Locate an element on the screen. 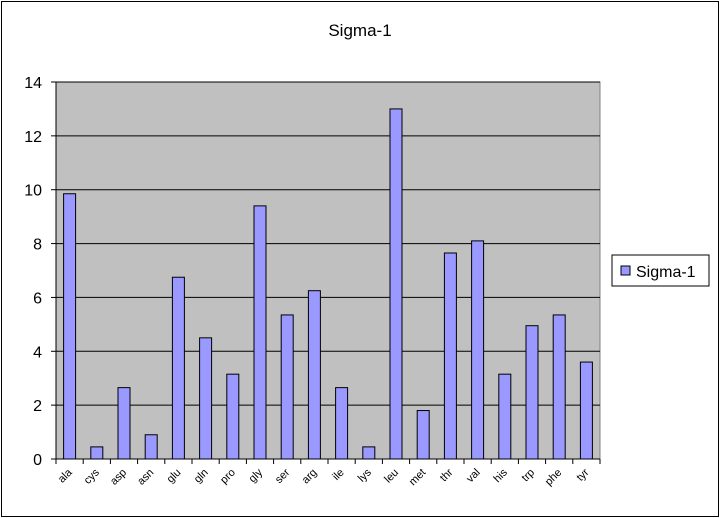 This screenshot has width=720, height=518. legend-label: Sigma-1 is located at coordinates (666, 272).